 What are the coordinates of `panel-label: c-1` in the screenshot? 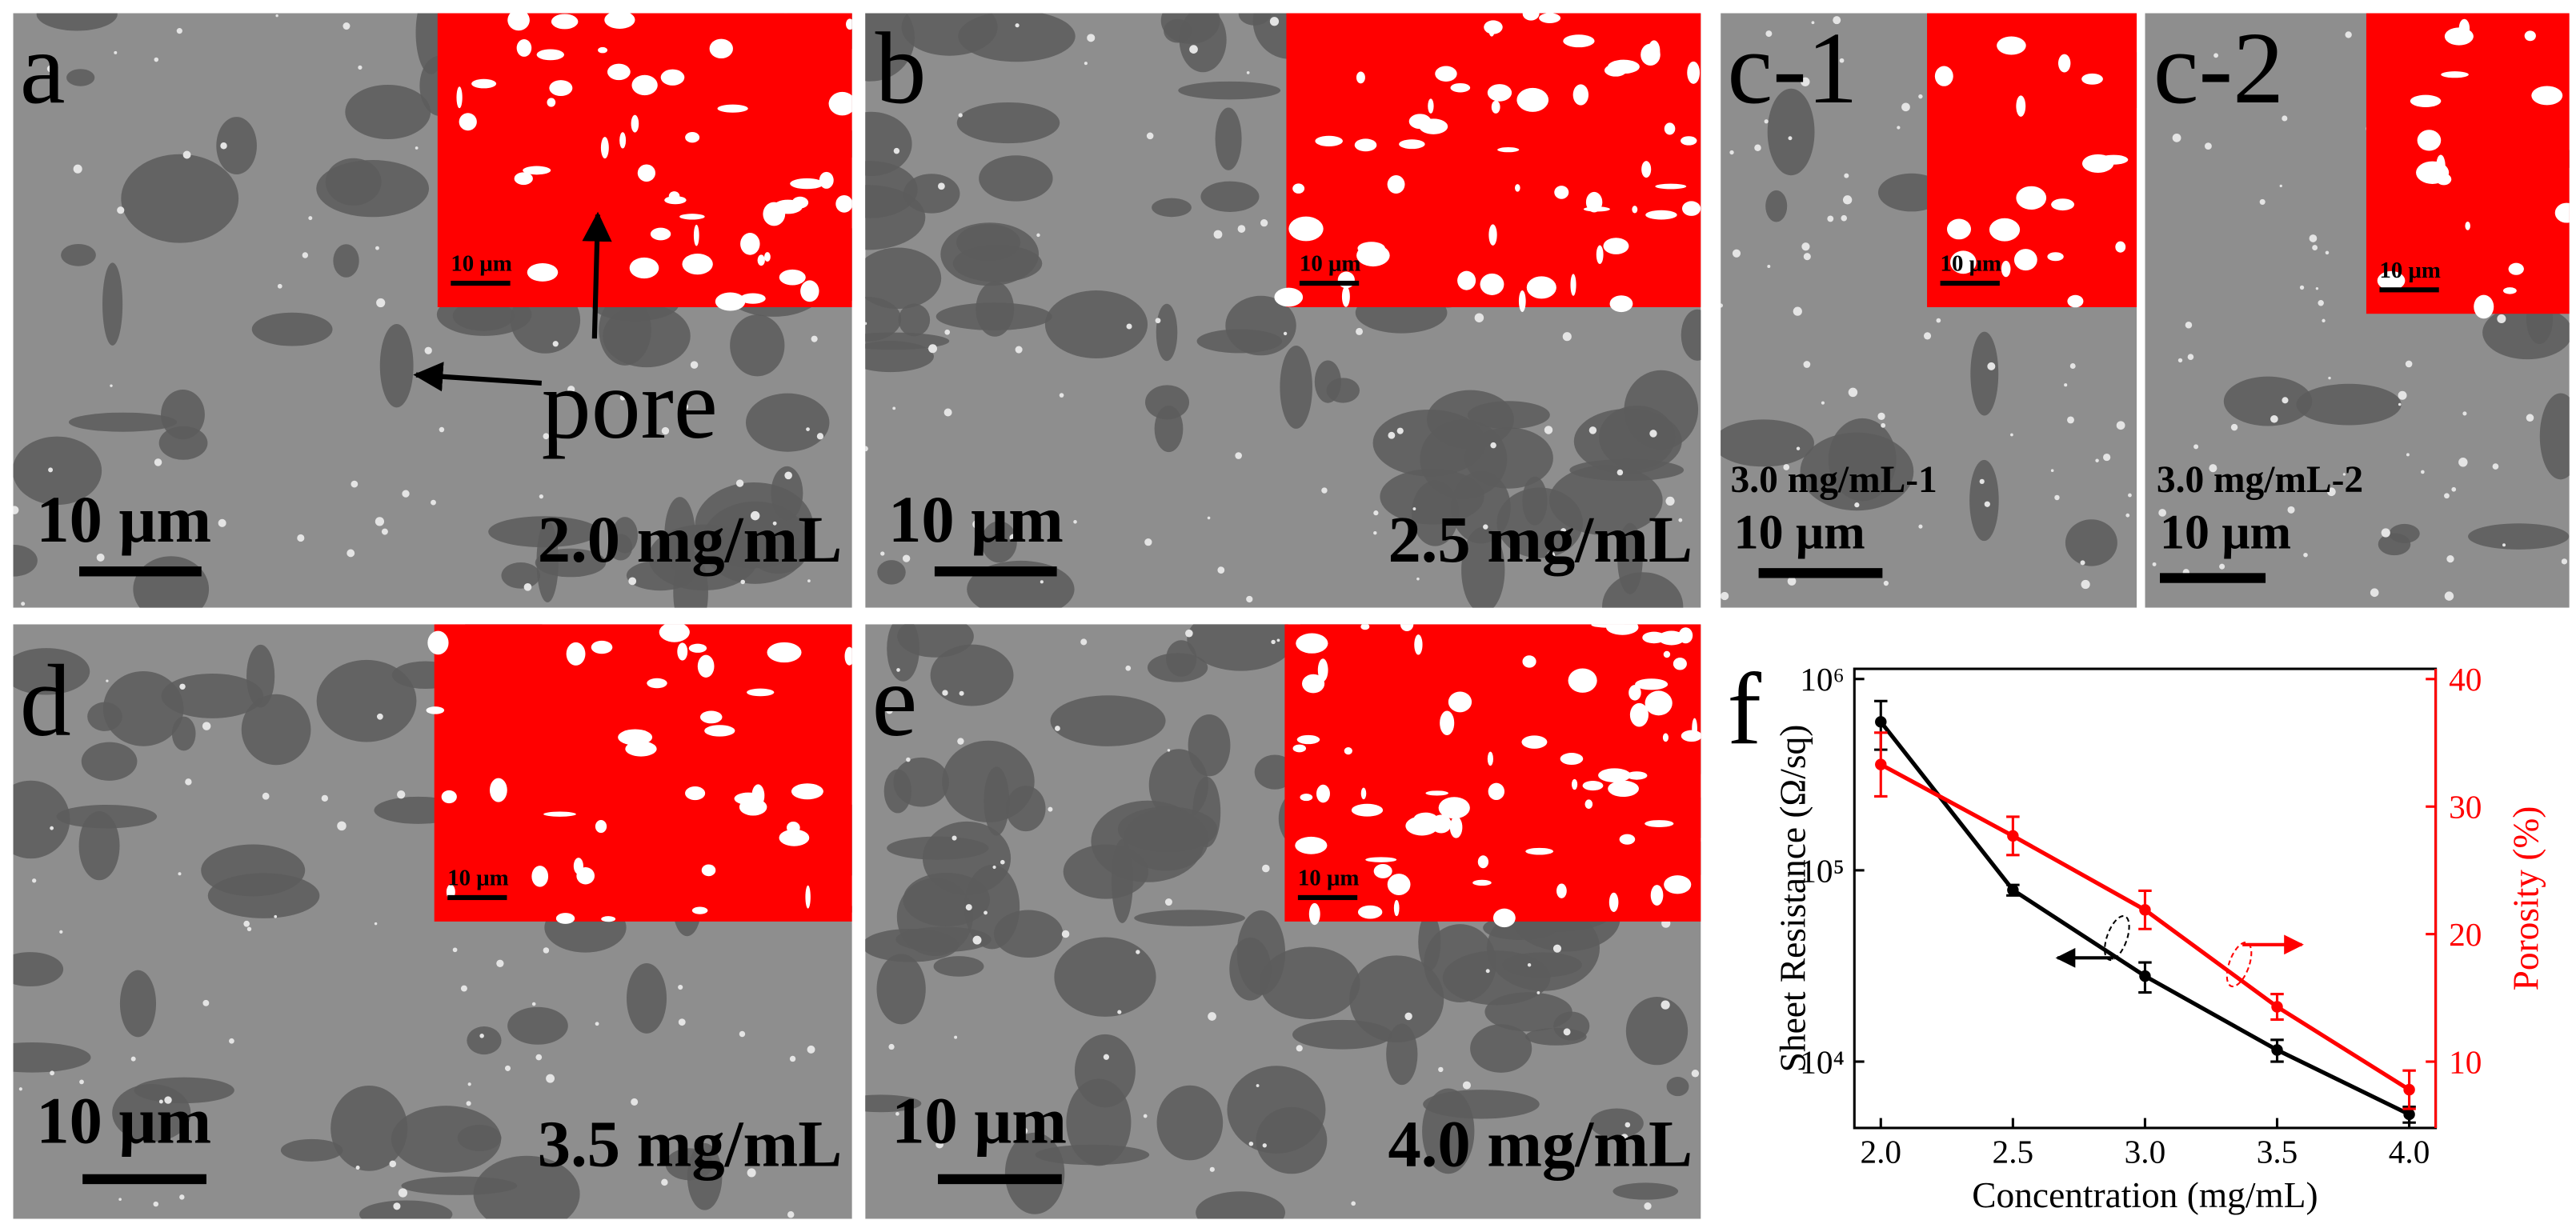 It's located at (1792, 68).